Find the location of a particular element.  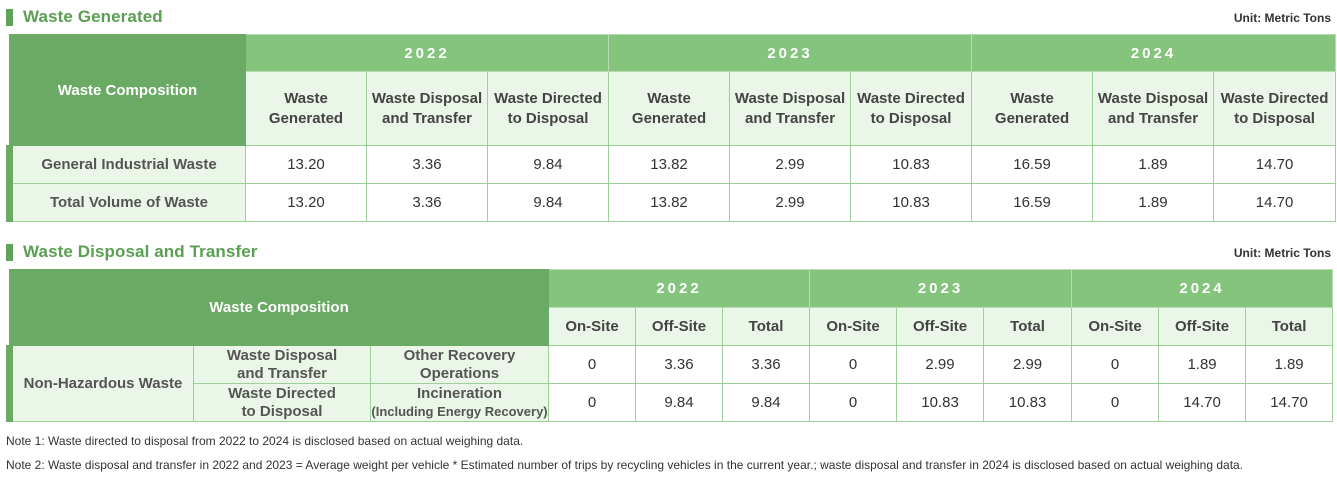

section-title: Waste Generated is located at coordinates (93, 16).